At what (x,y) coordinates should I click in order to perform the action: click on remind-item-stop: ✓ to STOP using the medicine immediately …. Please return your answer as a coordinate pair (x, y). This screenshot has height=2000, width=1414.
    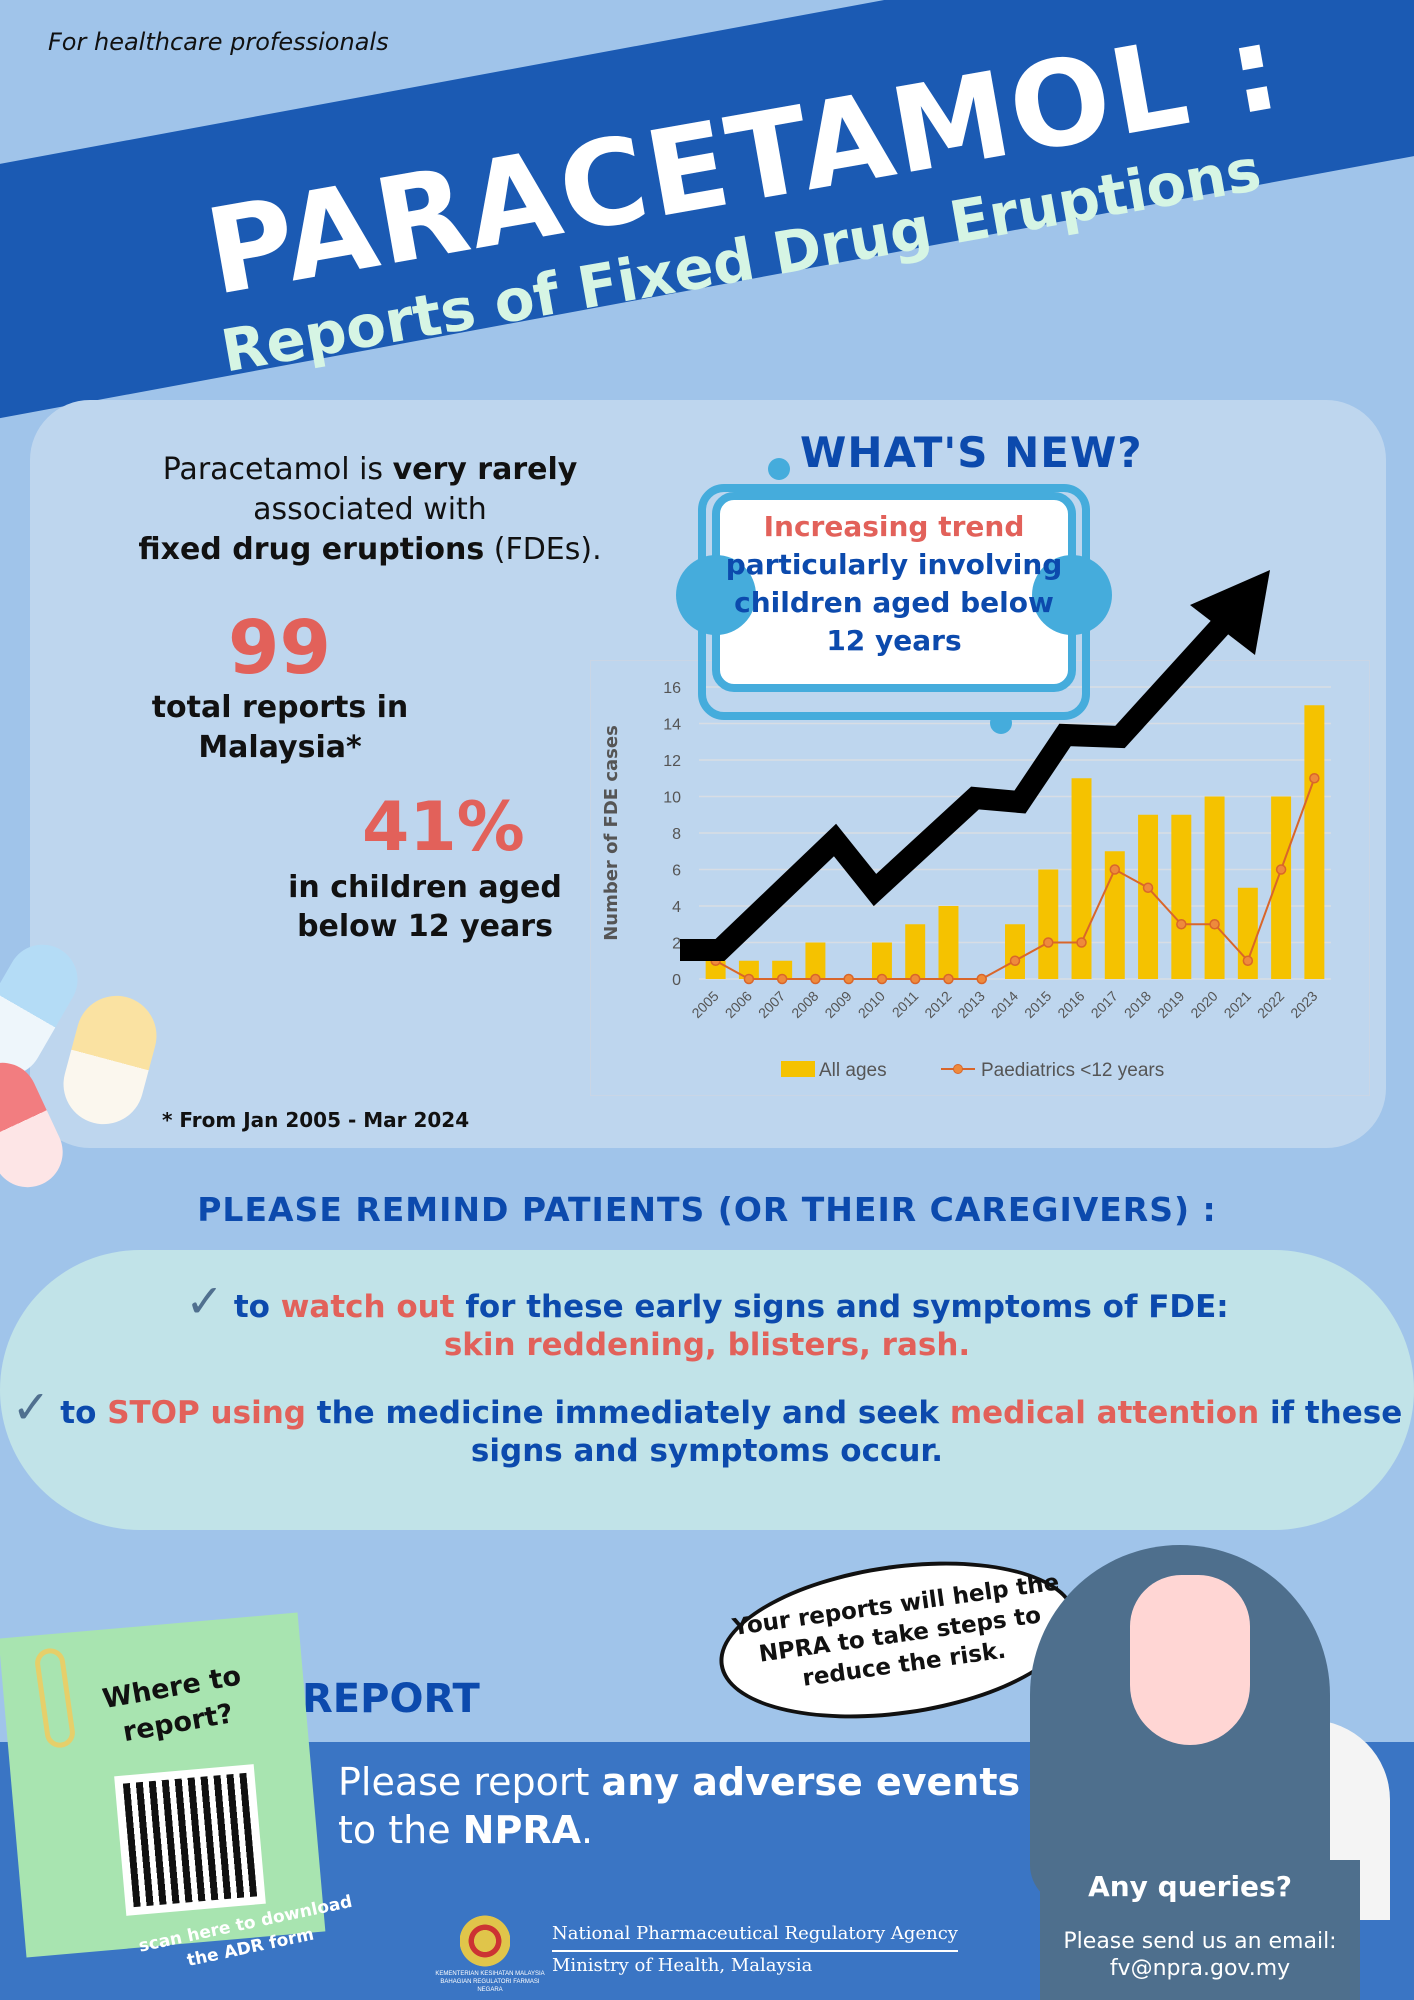
    Looking at the image, I should click on (707, 1424).